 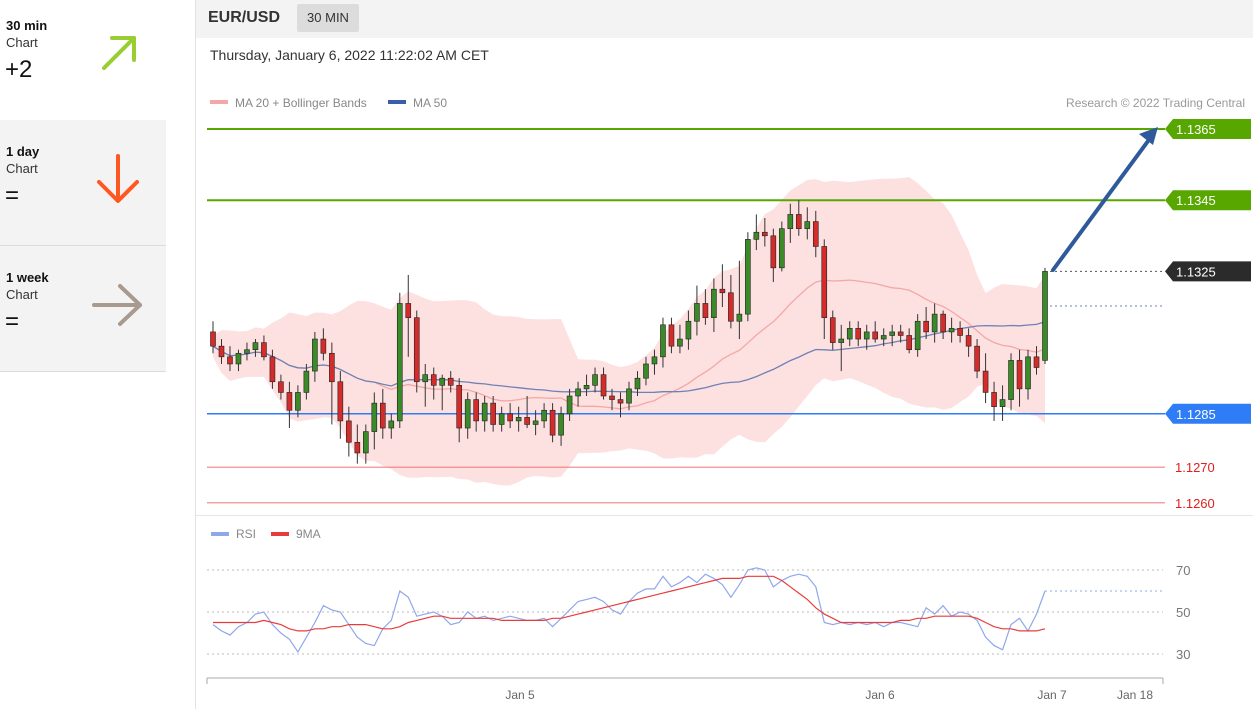 I want to click on legend-label-9ma: 9MA, so click(x=308, y=534).